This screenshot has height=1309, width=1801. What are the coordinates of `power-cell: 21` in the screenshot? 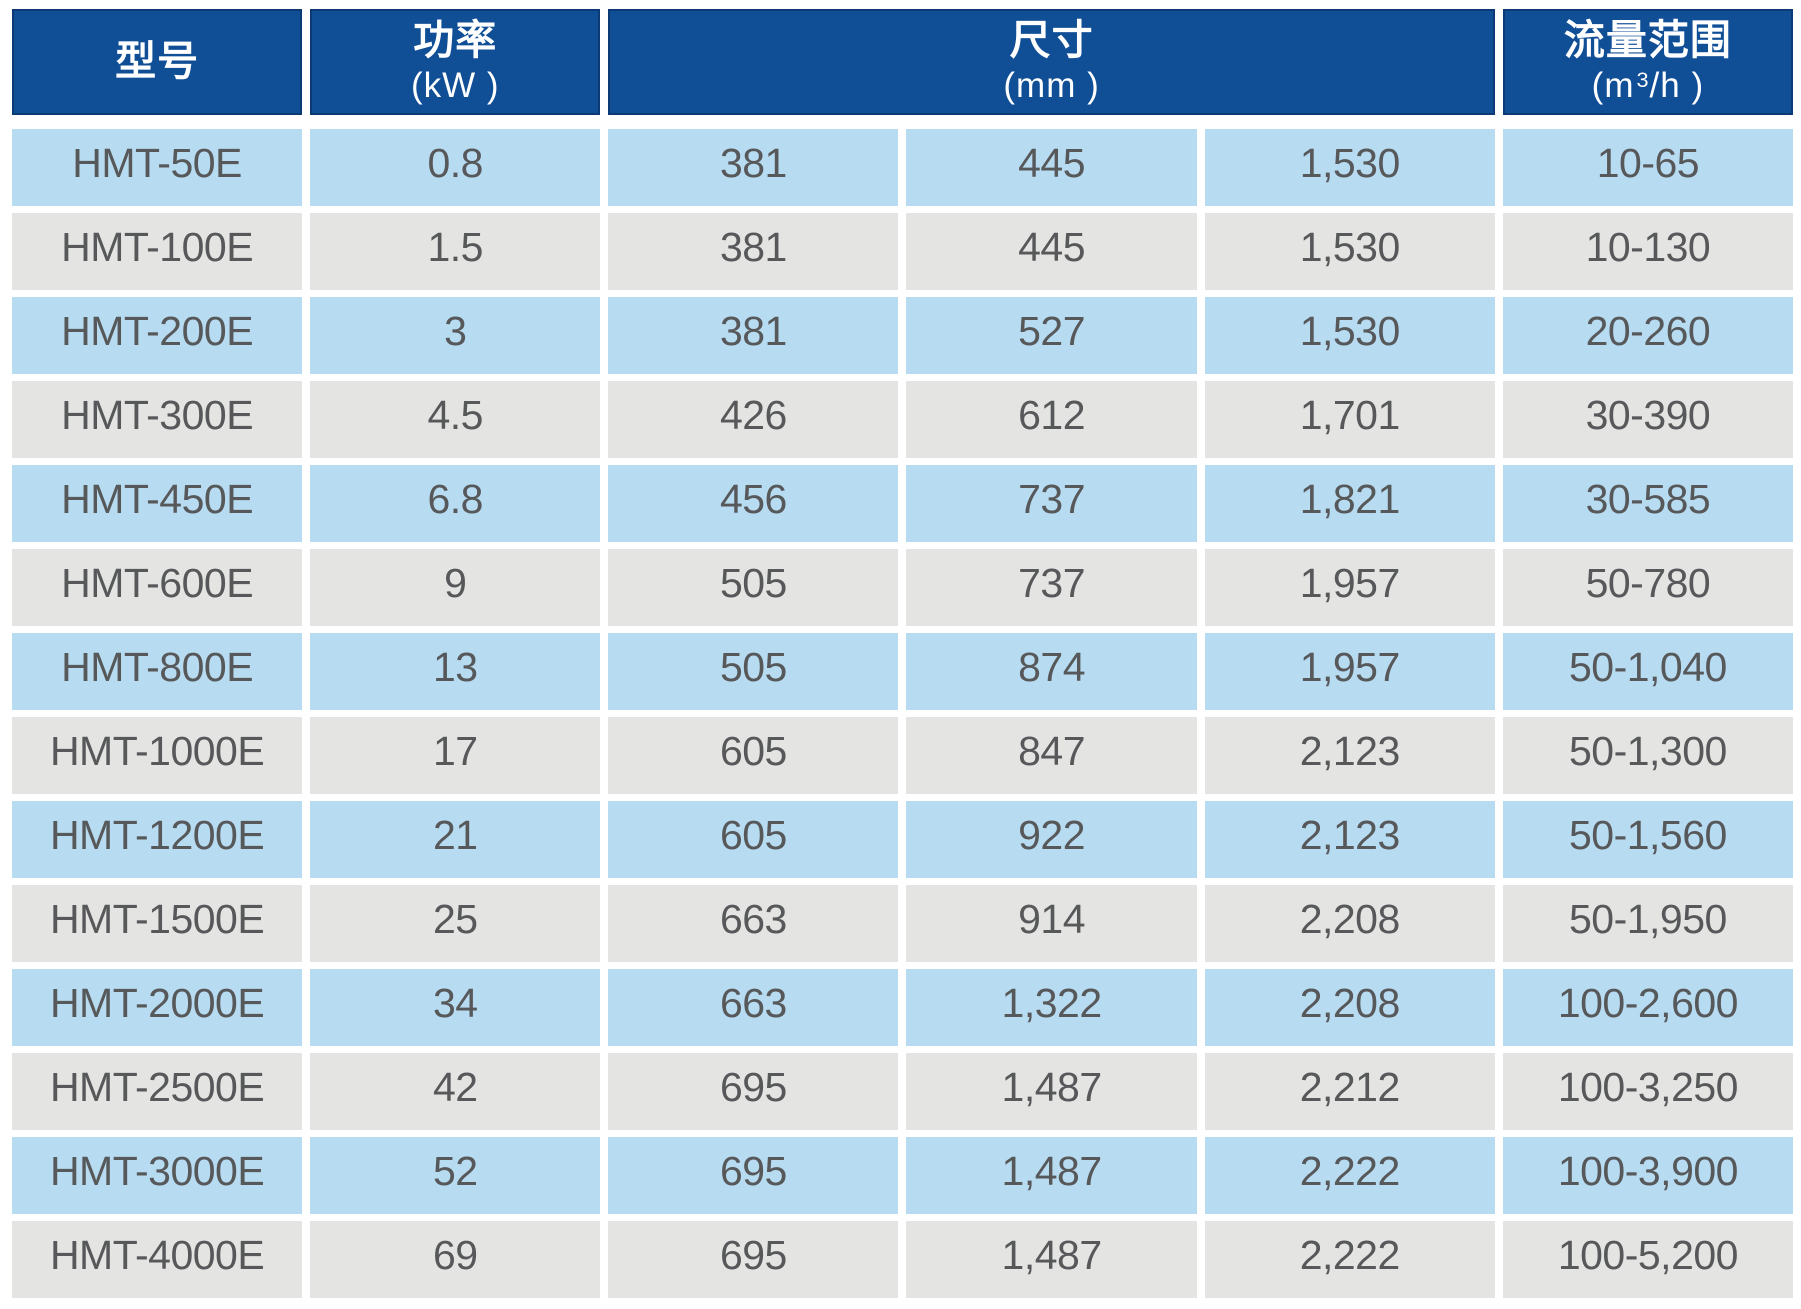 It's located at (455, 839).